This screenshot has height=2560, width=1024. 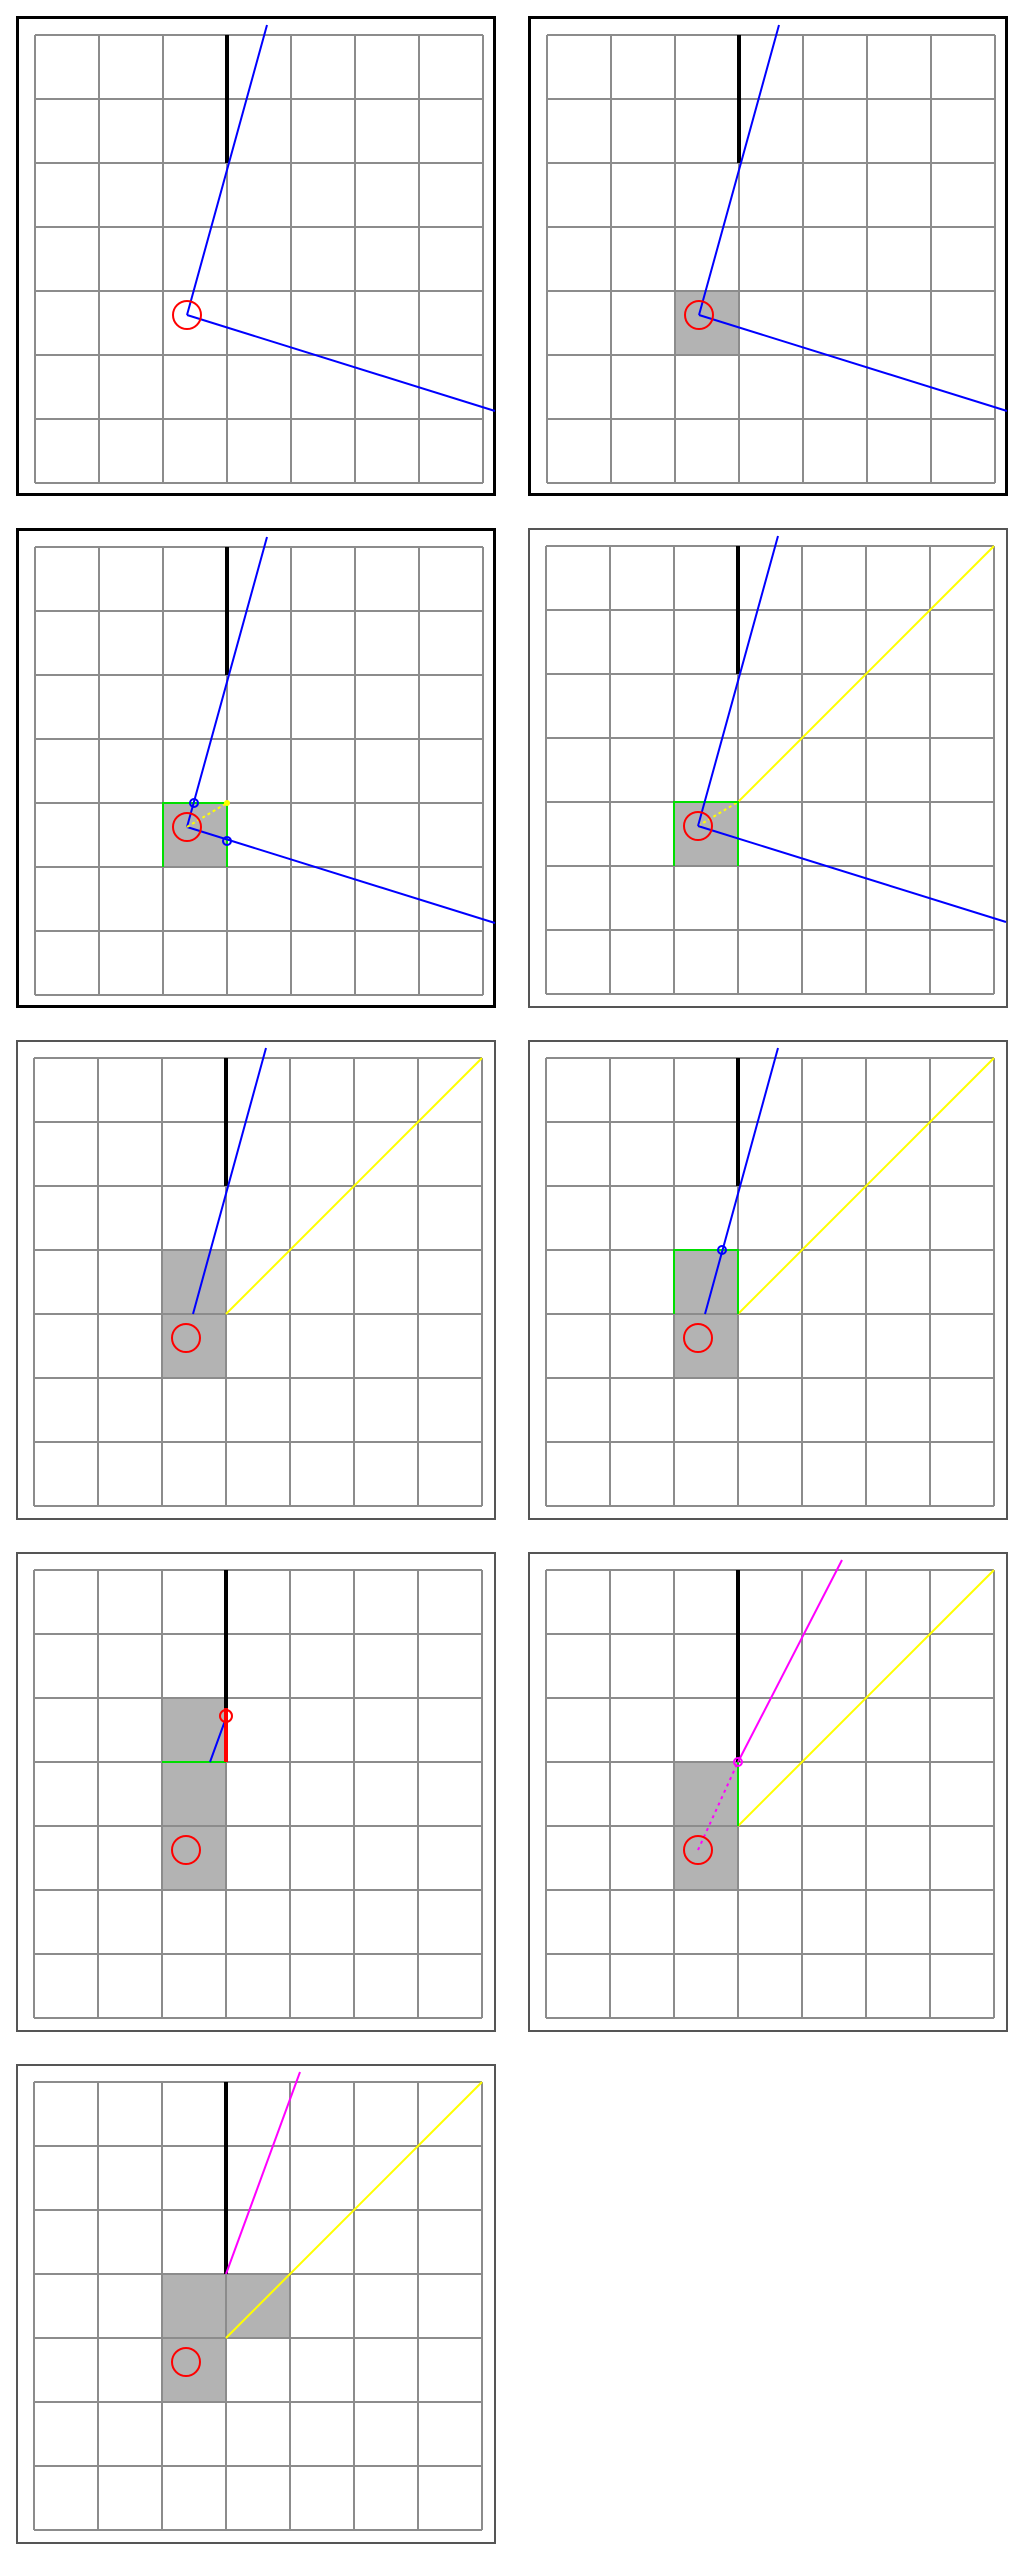 I want to click on probe-point, so click(x=738, y=1762).